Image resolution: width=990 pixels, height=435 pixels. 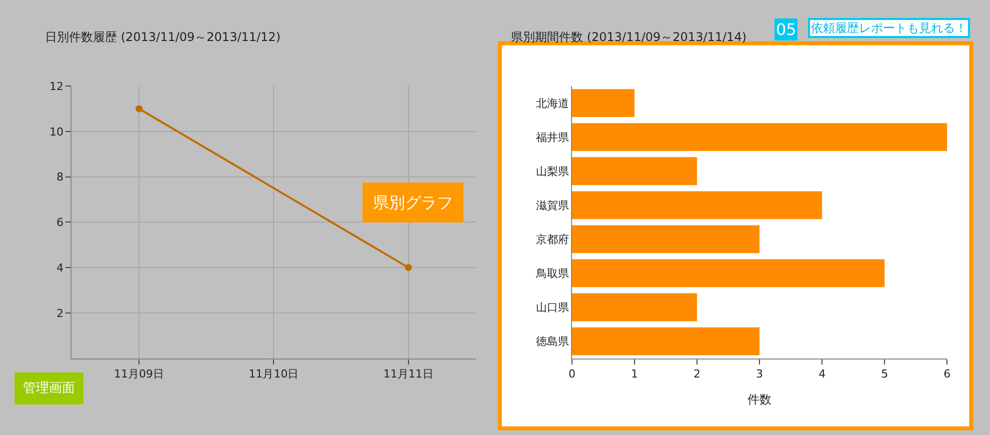 I want to click on y-tick-label: 8, so click(x=60, y=177).